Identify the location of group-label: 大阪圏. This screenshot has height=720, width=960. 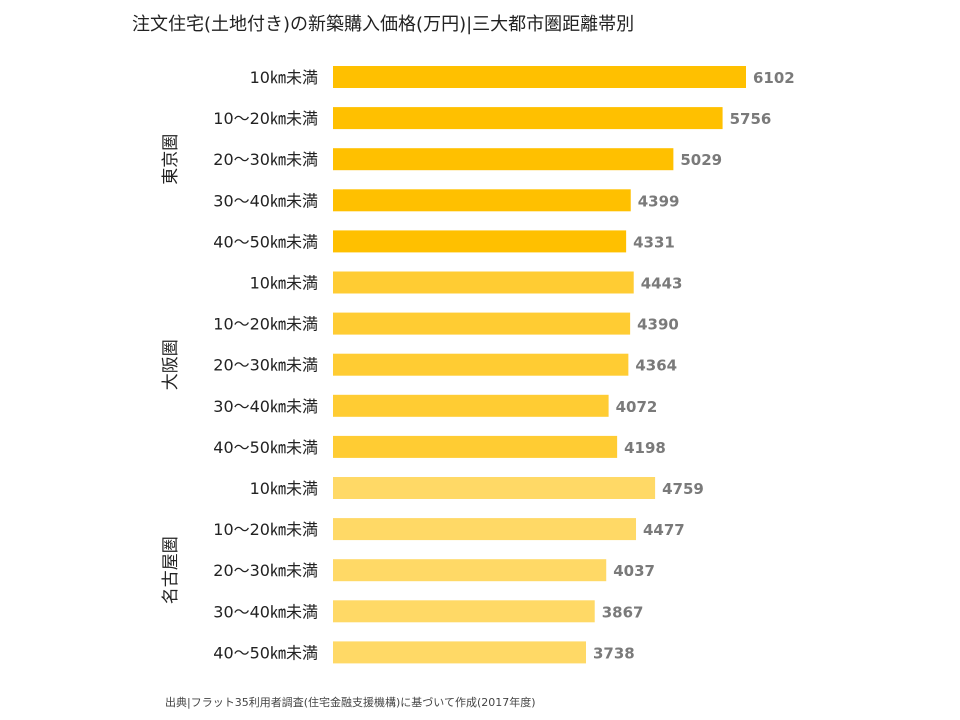
(171, 364).